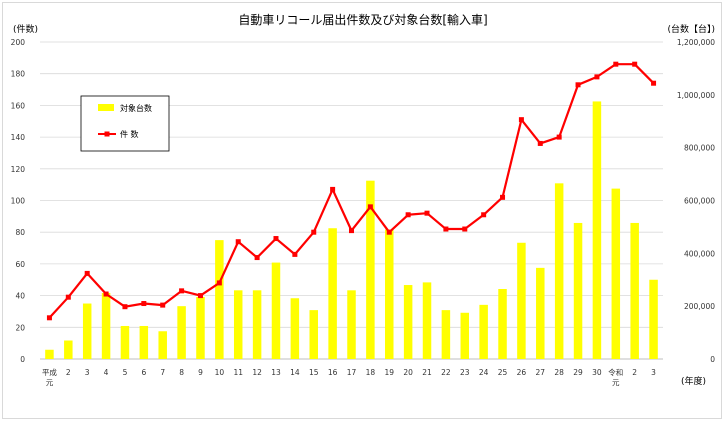 The image size is (726, 423). Describe the element at coordinates (20, 327) in the screenshot. I see `left-tick-label: 20` at that location.